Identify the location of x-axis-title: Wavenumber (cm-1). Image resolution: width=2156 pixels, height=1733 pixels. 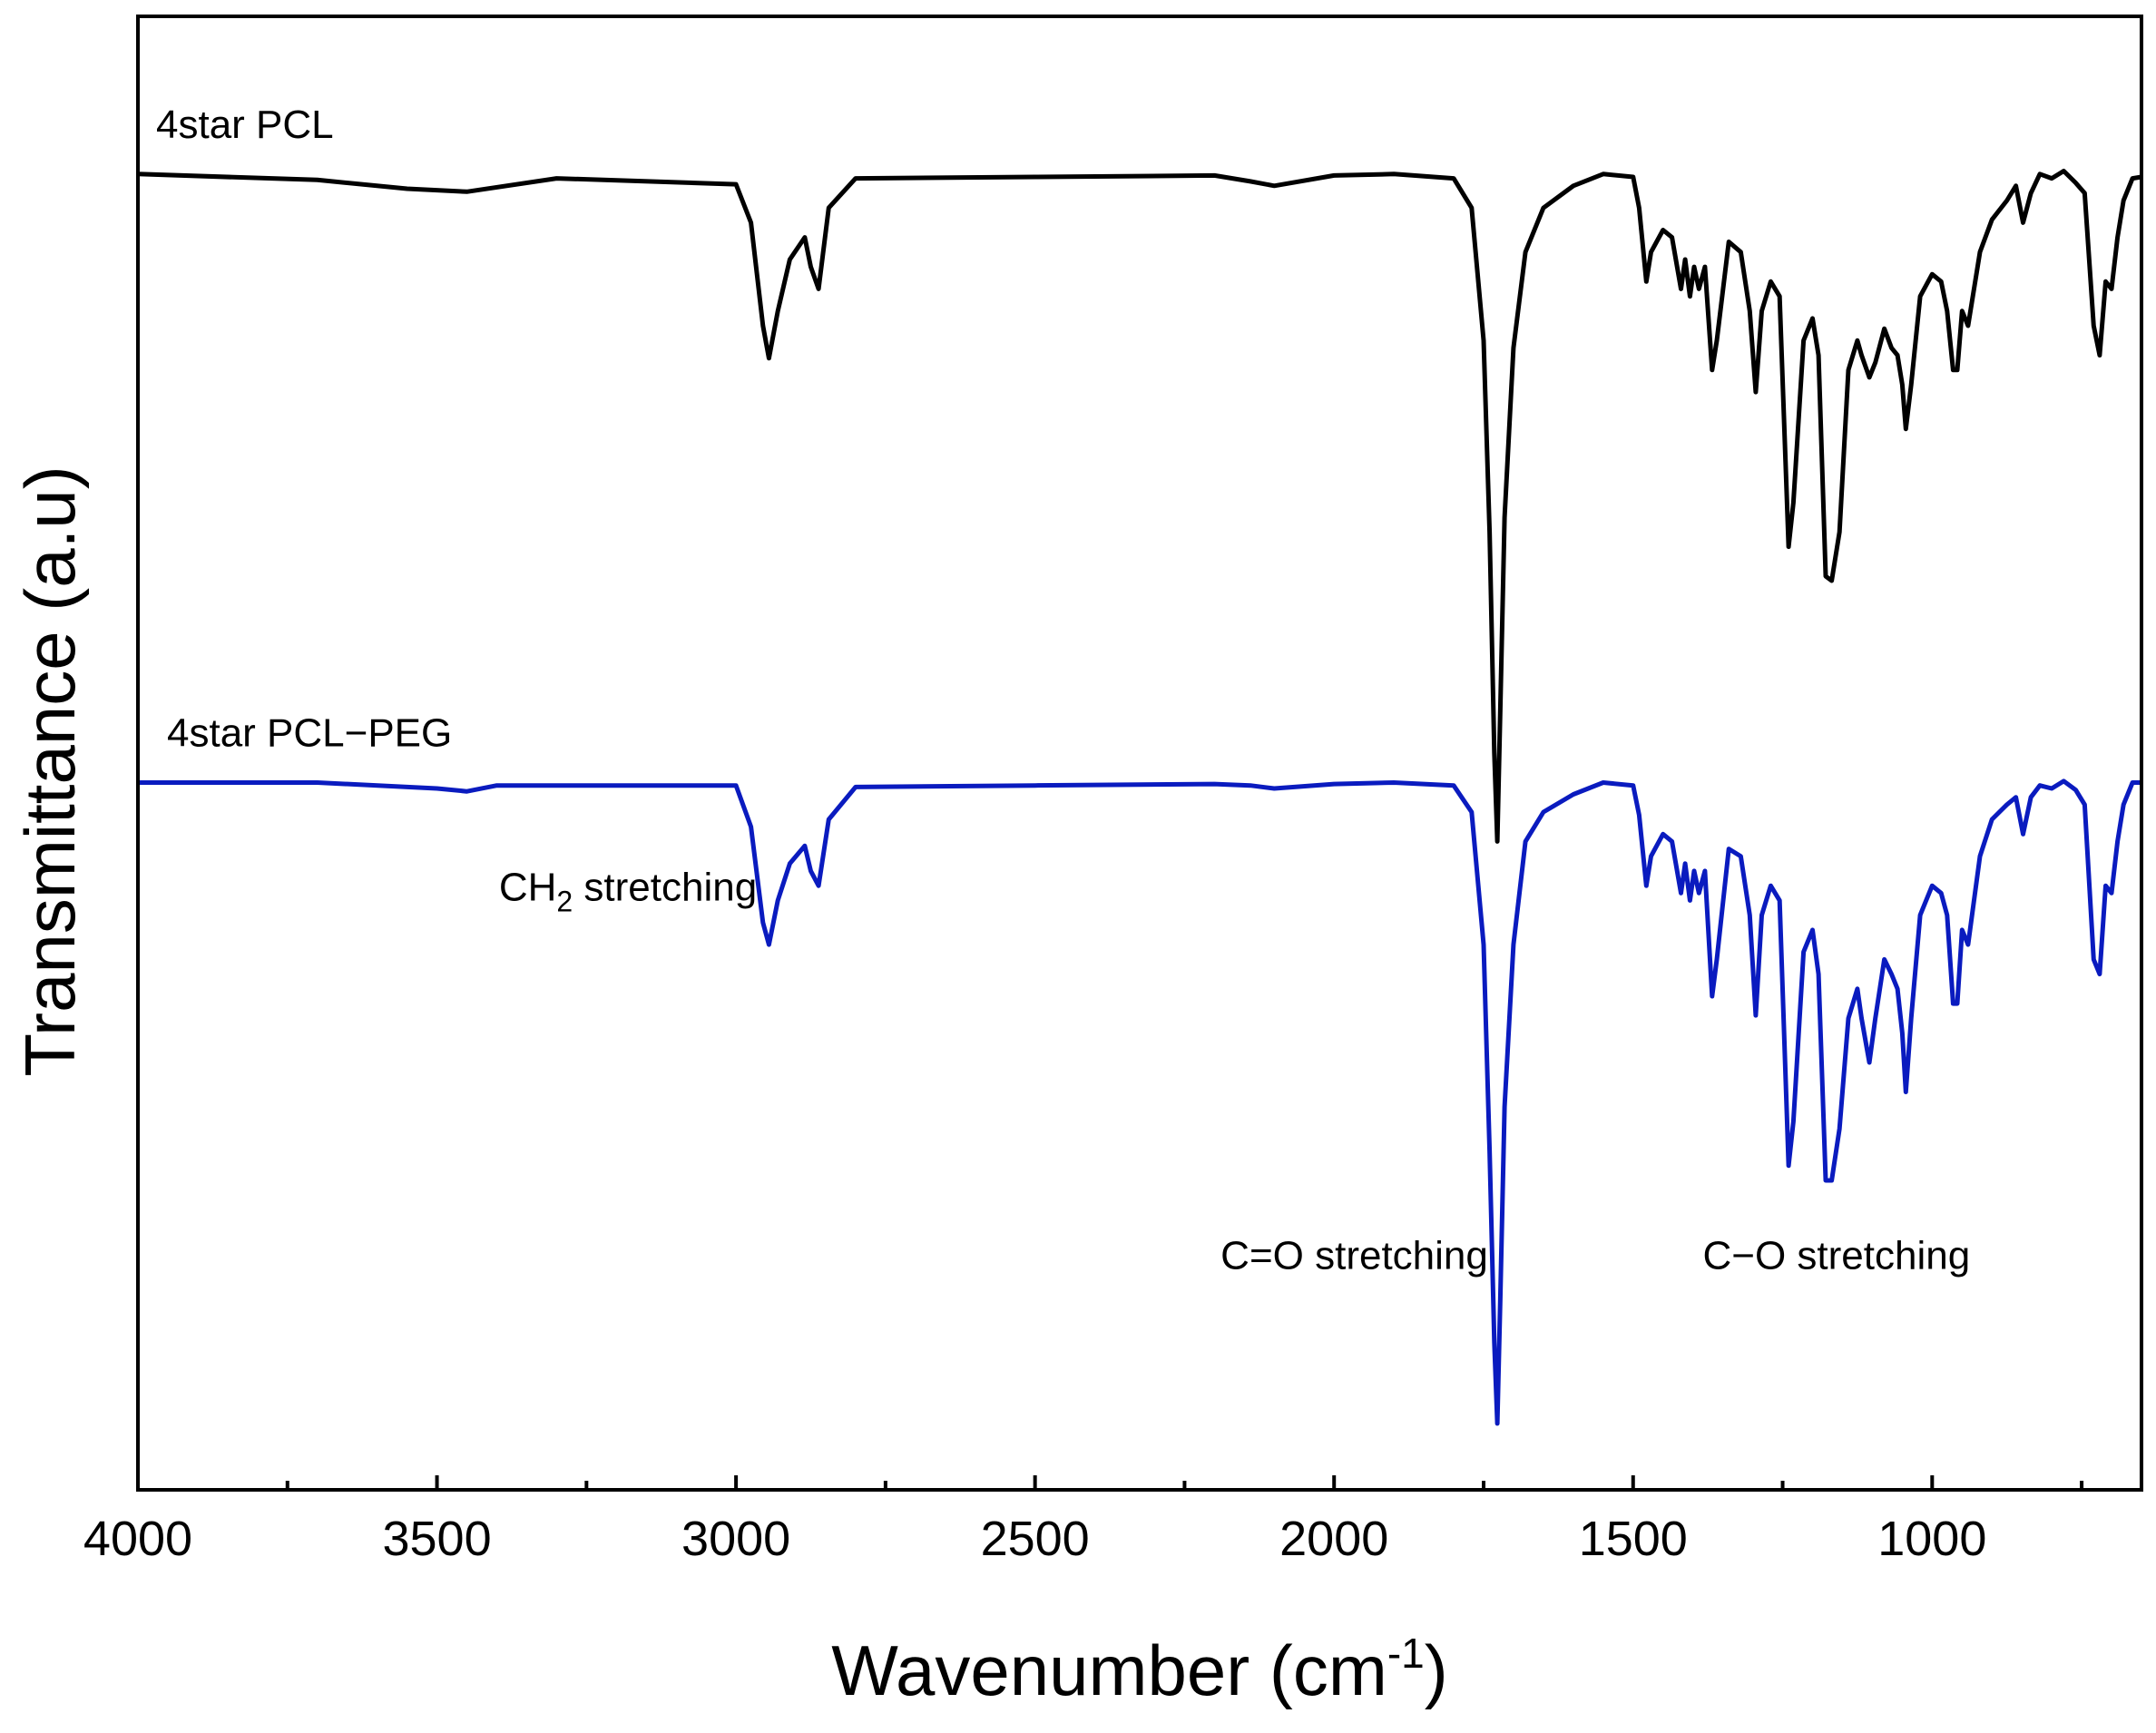
(1139, 1670).